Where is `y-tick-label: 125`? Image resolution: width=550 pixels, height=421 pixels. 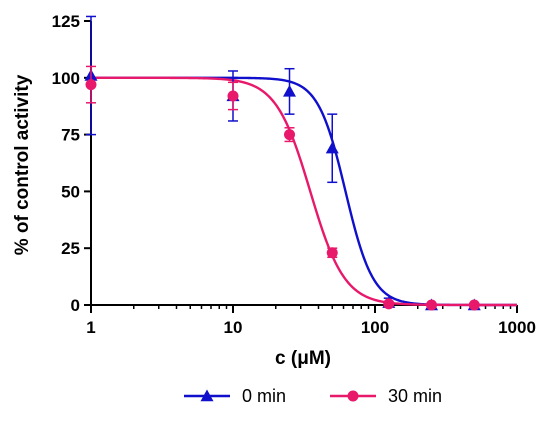
y-tick-label: 125 is located at coordinates (66, 21).